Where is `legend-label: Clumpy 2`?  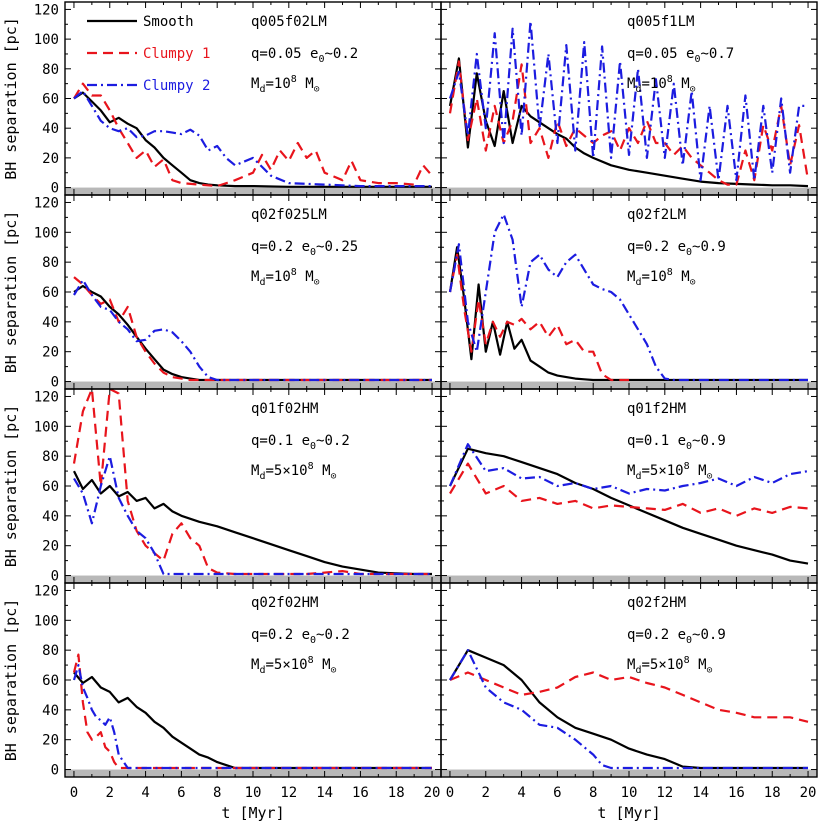 legend-label: Clumpy 2 is located at coordinates (176, 86).